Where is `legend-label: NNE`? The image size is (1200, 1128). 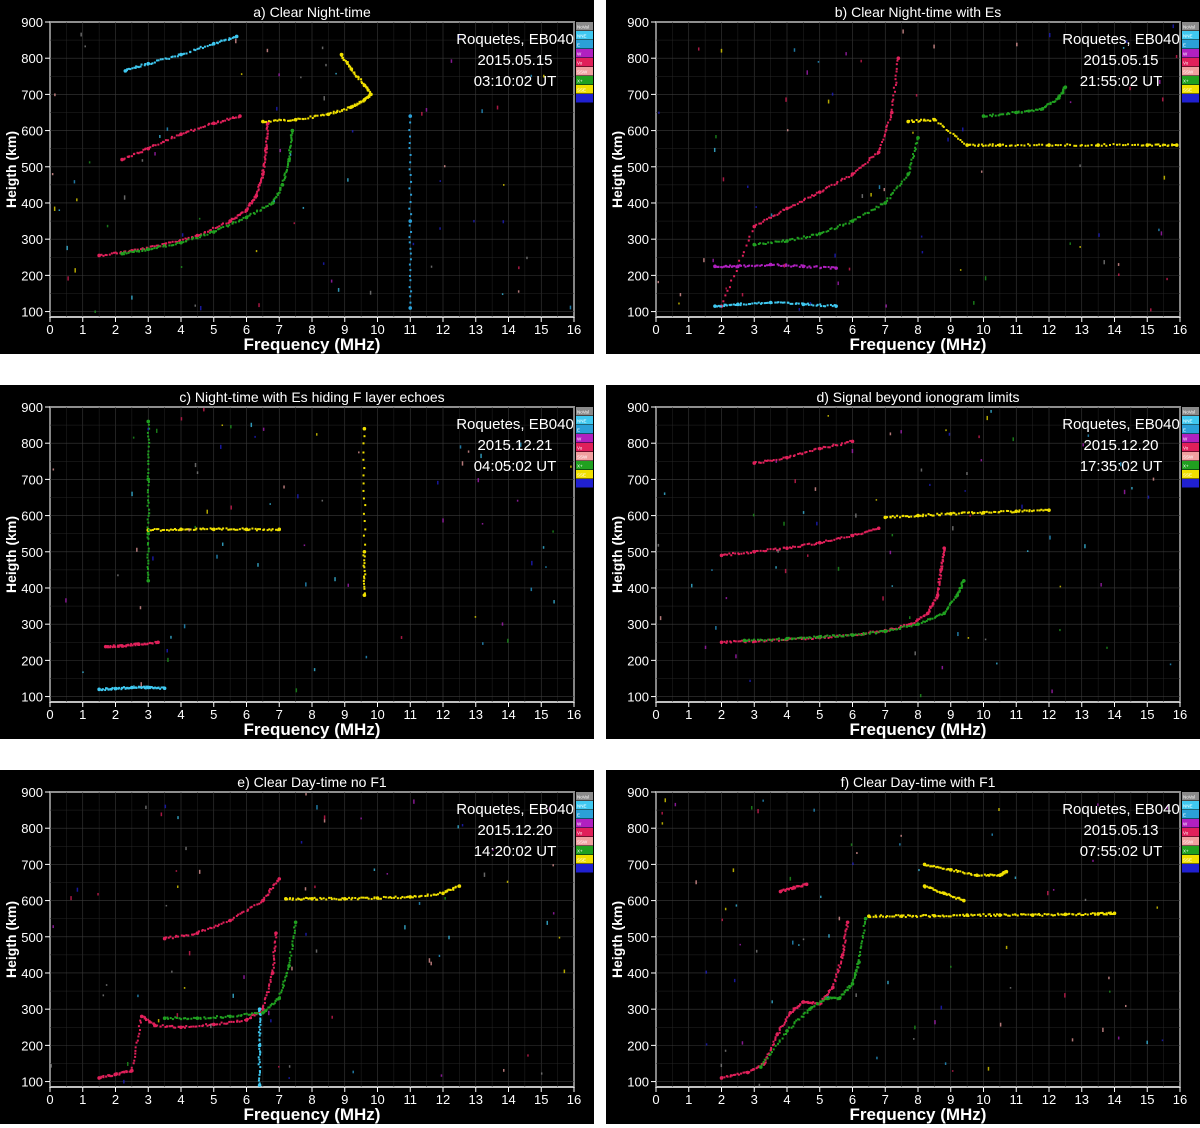 legend-label: NNE is located at coordinates (1188, 36).